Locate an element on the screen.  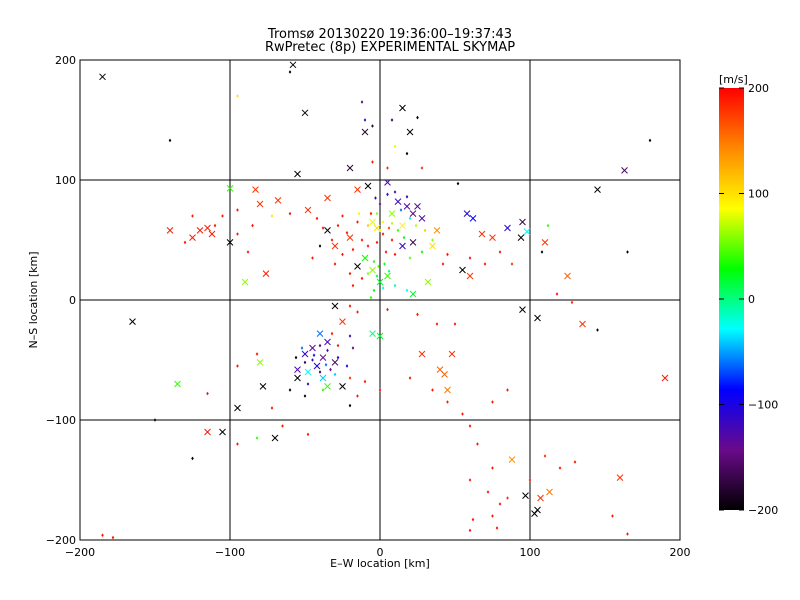
y-tick-label: 100 is located at coordinates (65, 180).